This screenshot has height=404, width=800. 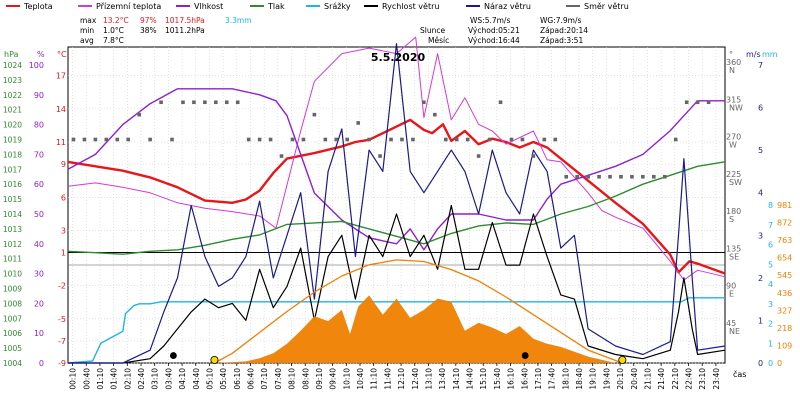 What do you see at coordinates (490, 20) in the screenshot?
I see `stats-wind-speed: WS:5.7m/s` at bounding box center [490, 20].